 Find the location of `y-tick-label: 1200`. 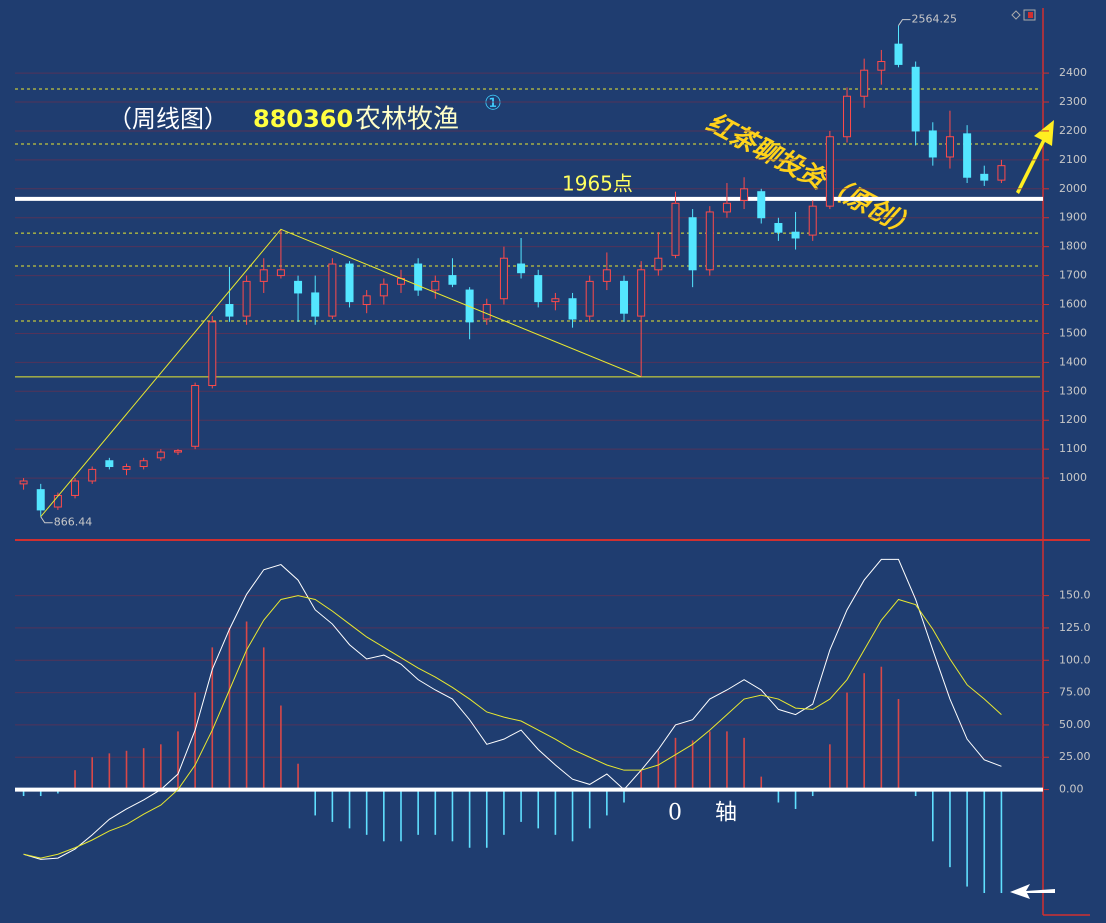

y-tick-label: 1200 is located at coordinates (1073, 419).